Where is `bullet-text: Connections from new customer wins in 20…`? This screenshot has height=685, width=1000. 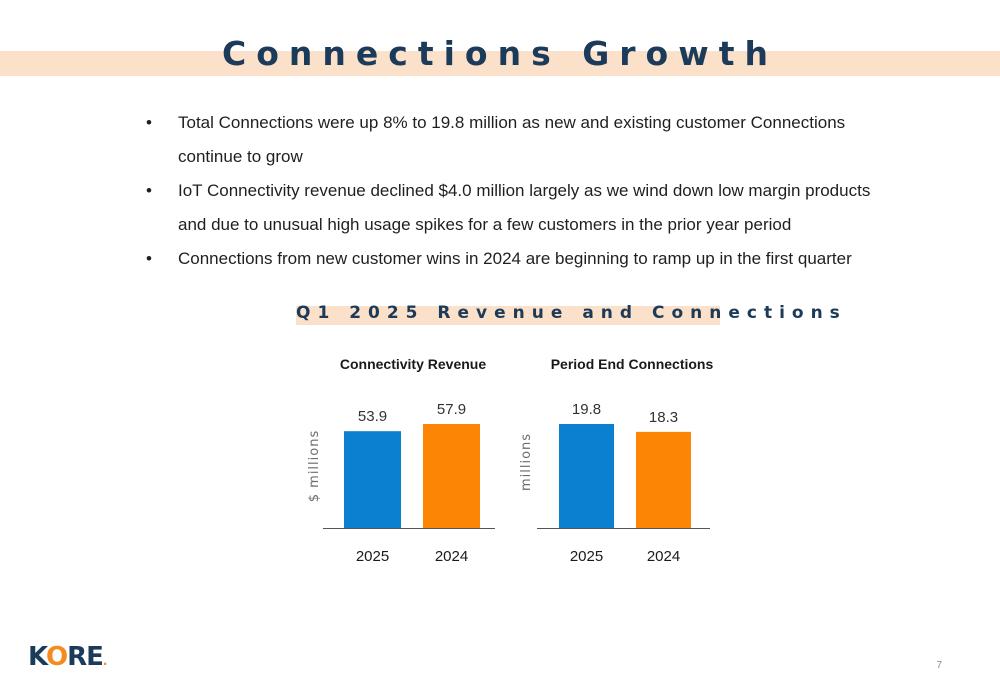 bullet-text: Connections from new customer wins in 20… is located at coordinates (515, 258).